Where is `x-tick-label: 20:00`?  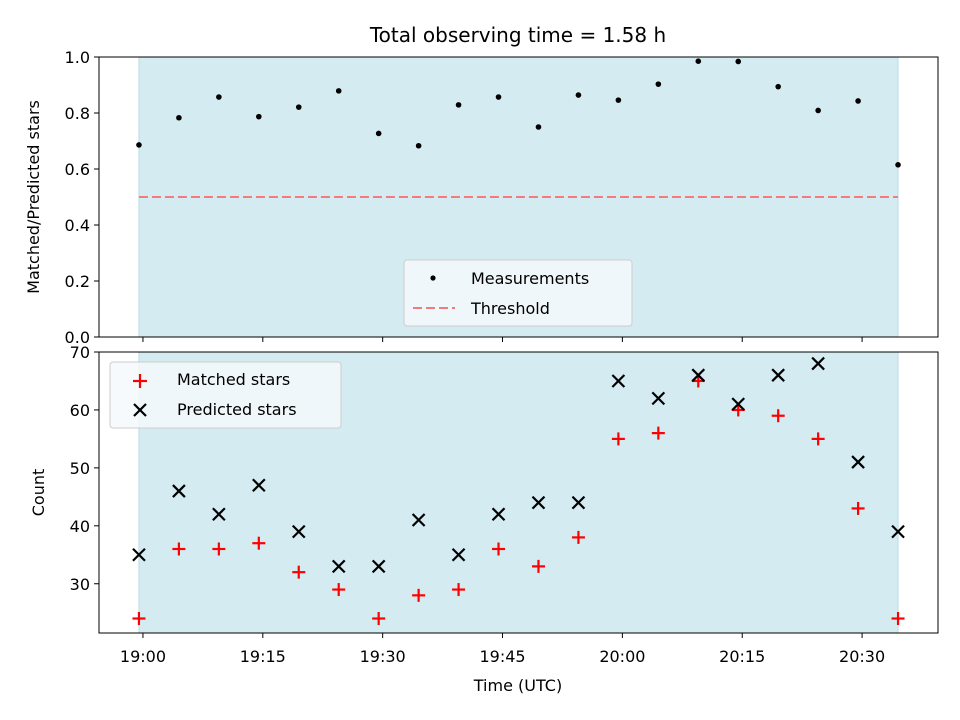
x-tick-label: 20:00 is located at coordinates (622, 656).